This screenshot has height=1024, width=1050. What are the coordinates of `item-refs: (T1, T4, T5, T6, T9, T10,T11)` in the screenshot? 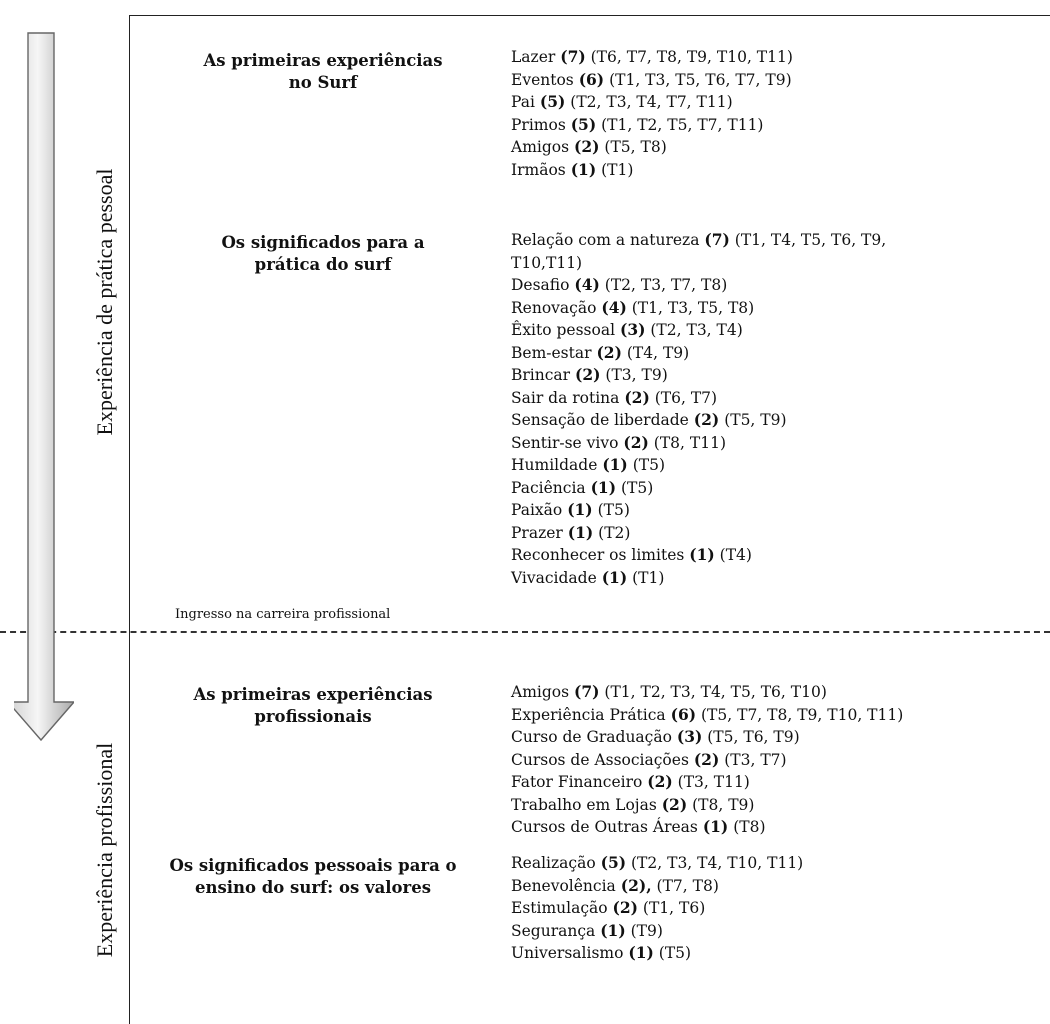 It's located at (699, 251).